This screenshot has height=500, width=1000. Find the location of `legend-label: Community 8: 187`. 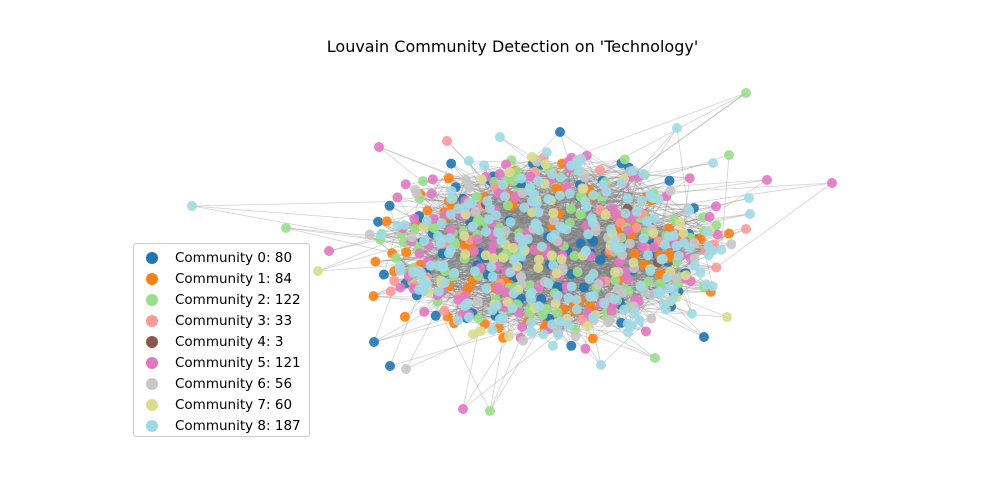

legend-label: Community 8: 187 is located at coordinates (238, 425).